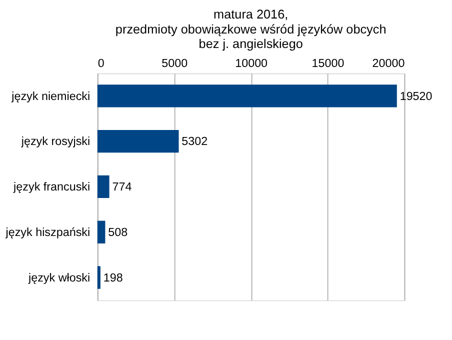 This screenshot has height=340, width=452. What do you see at coordinates (251, 63) in the screenshot?
I see `x-tick-label: 10000` at bounding box center [251, 63].